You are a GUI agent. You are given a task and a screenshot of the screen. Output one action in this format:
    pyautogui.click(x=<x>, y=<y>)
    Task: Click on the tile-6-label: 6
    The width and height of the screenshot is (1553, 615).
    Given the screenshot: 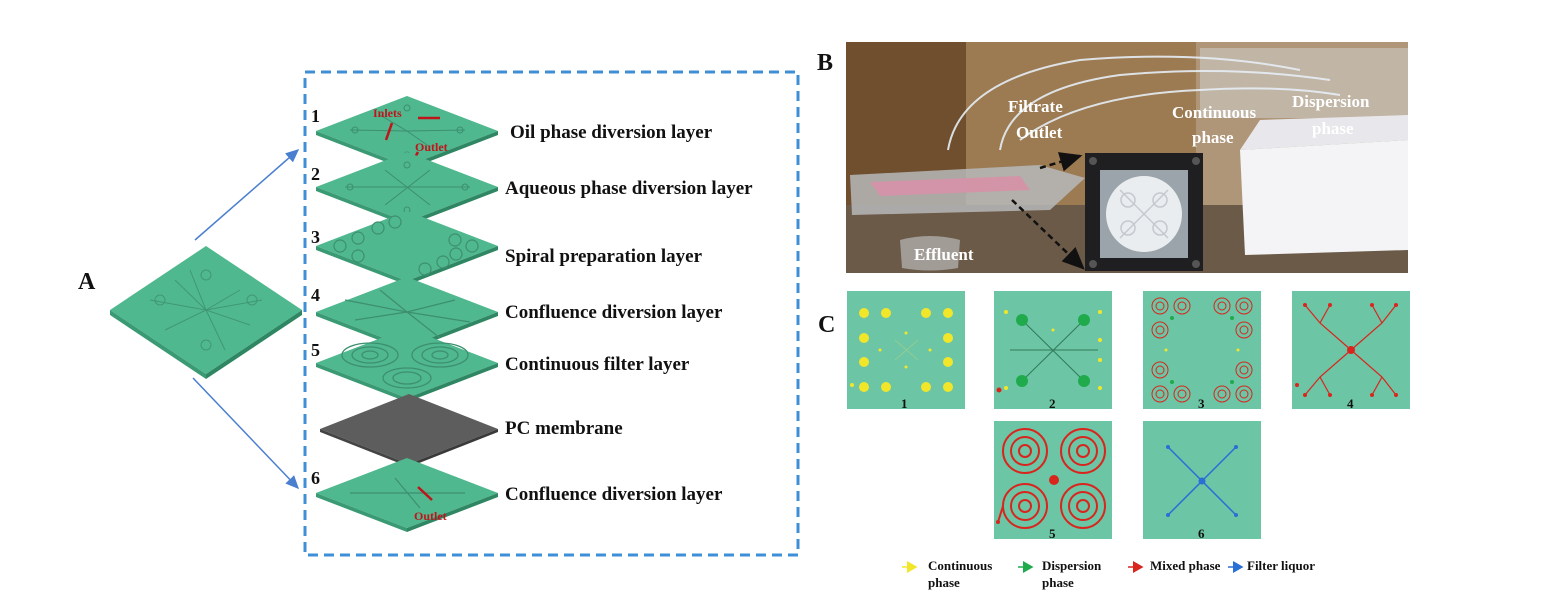 What is the action you would take?
    pyautogui.click(x=1201, y=533)
    